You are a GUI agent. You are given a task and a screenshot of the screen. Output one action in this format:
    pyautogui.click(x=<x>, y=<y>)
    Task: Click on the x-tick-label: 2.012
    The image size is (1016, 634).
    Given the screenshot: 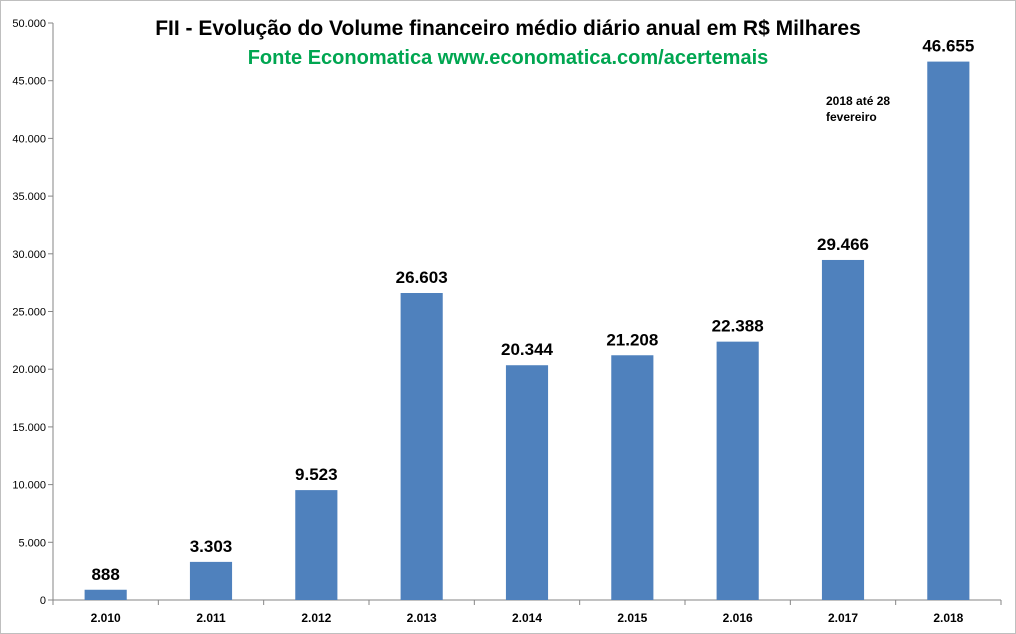 What is the action you would take?
    pyautogui.click(x=316, y=618)
    